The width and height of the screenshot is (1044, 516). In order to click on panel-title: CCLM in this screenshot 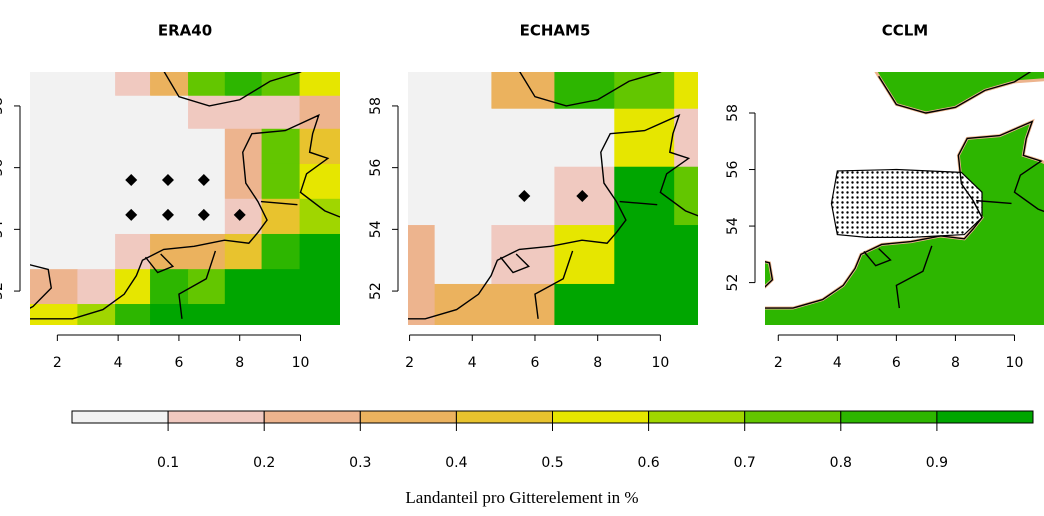, I will do `click(905, 31)`.